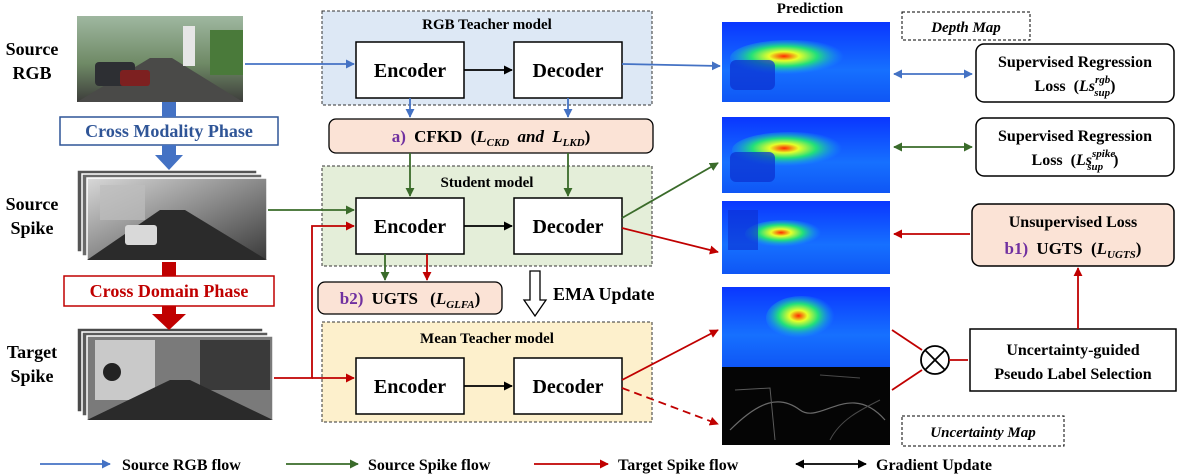 Image resolution: width=1190 pixels, height=475 pixels. Describe the element at coordinates (487, 339) in the screenshot. I see `svg-text: Mean Teacher model` at that location.